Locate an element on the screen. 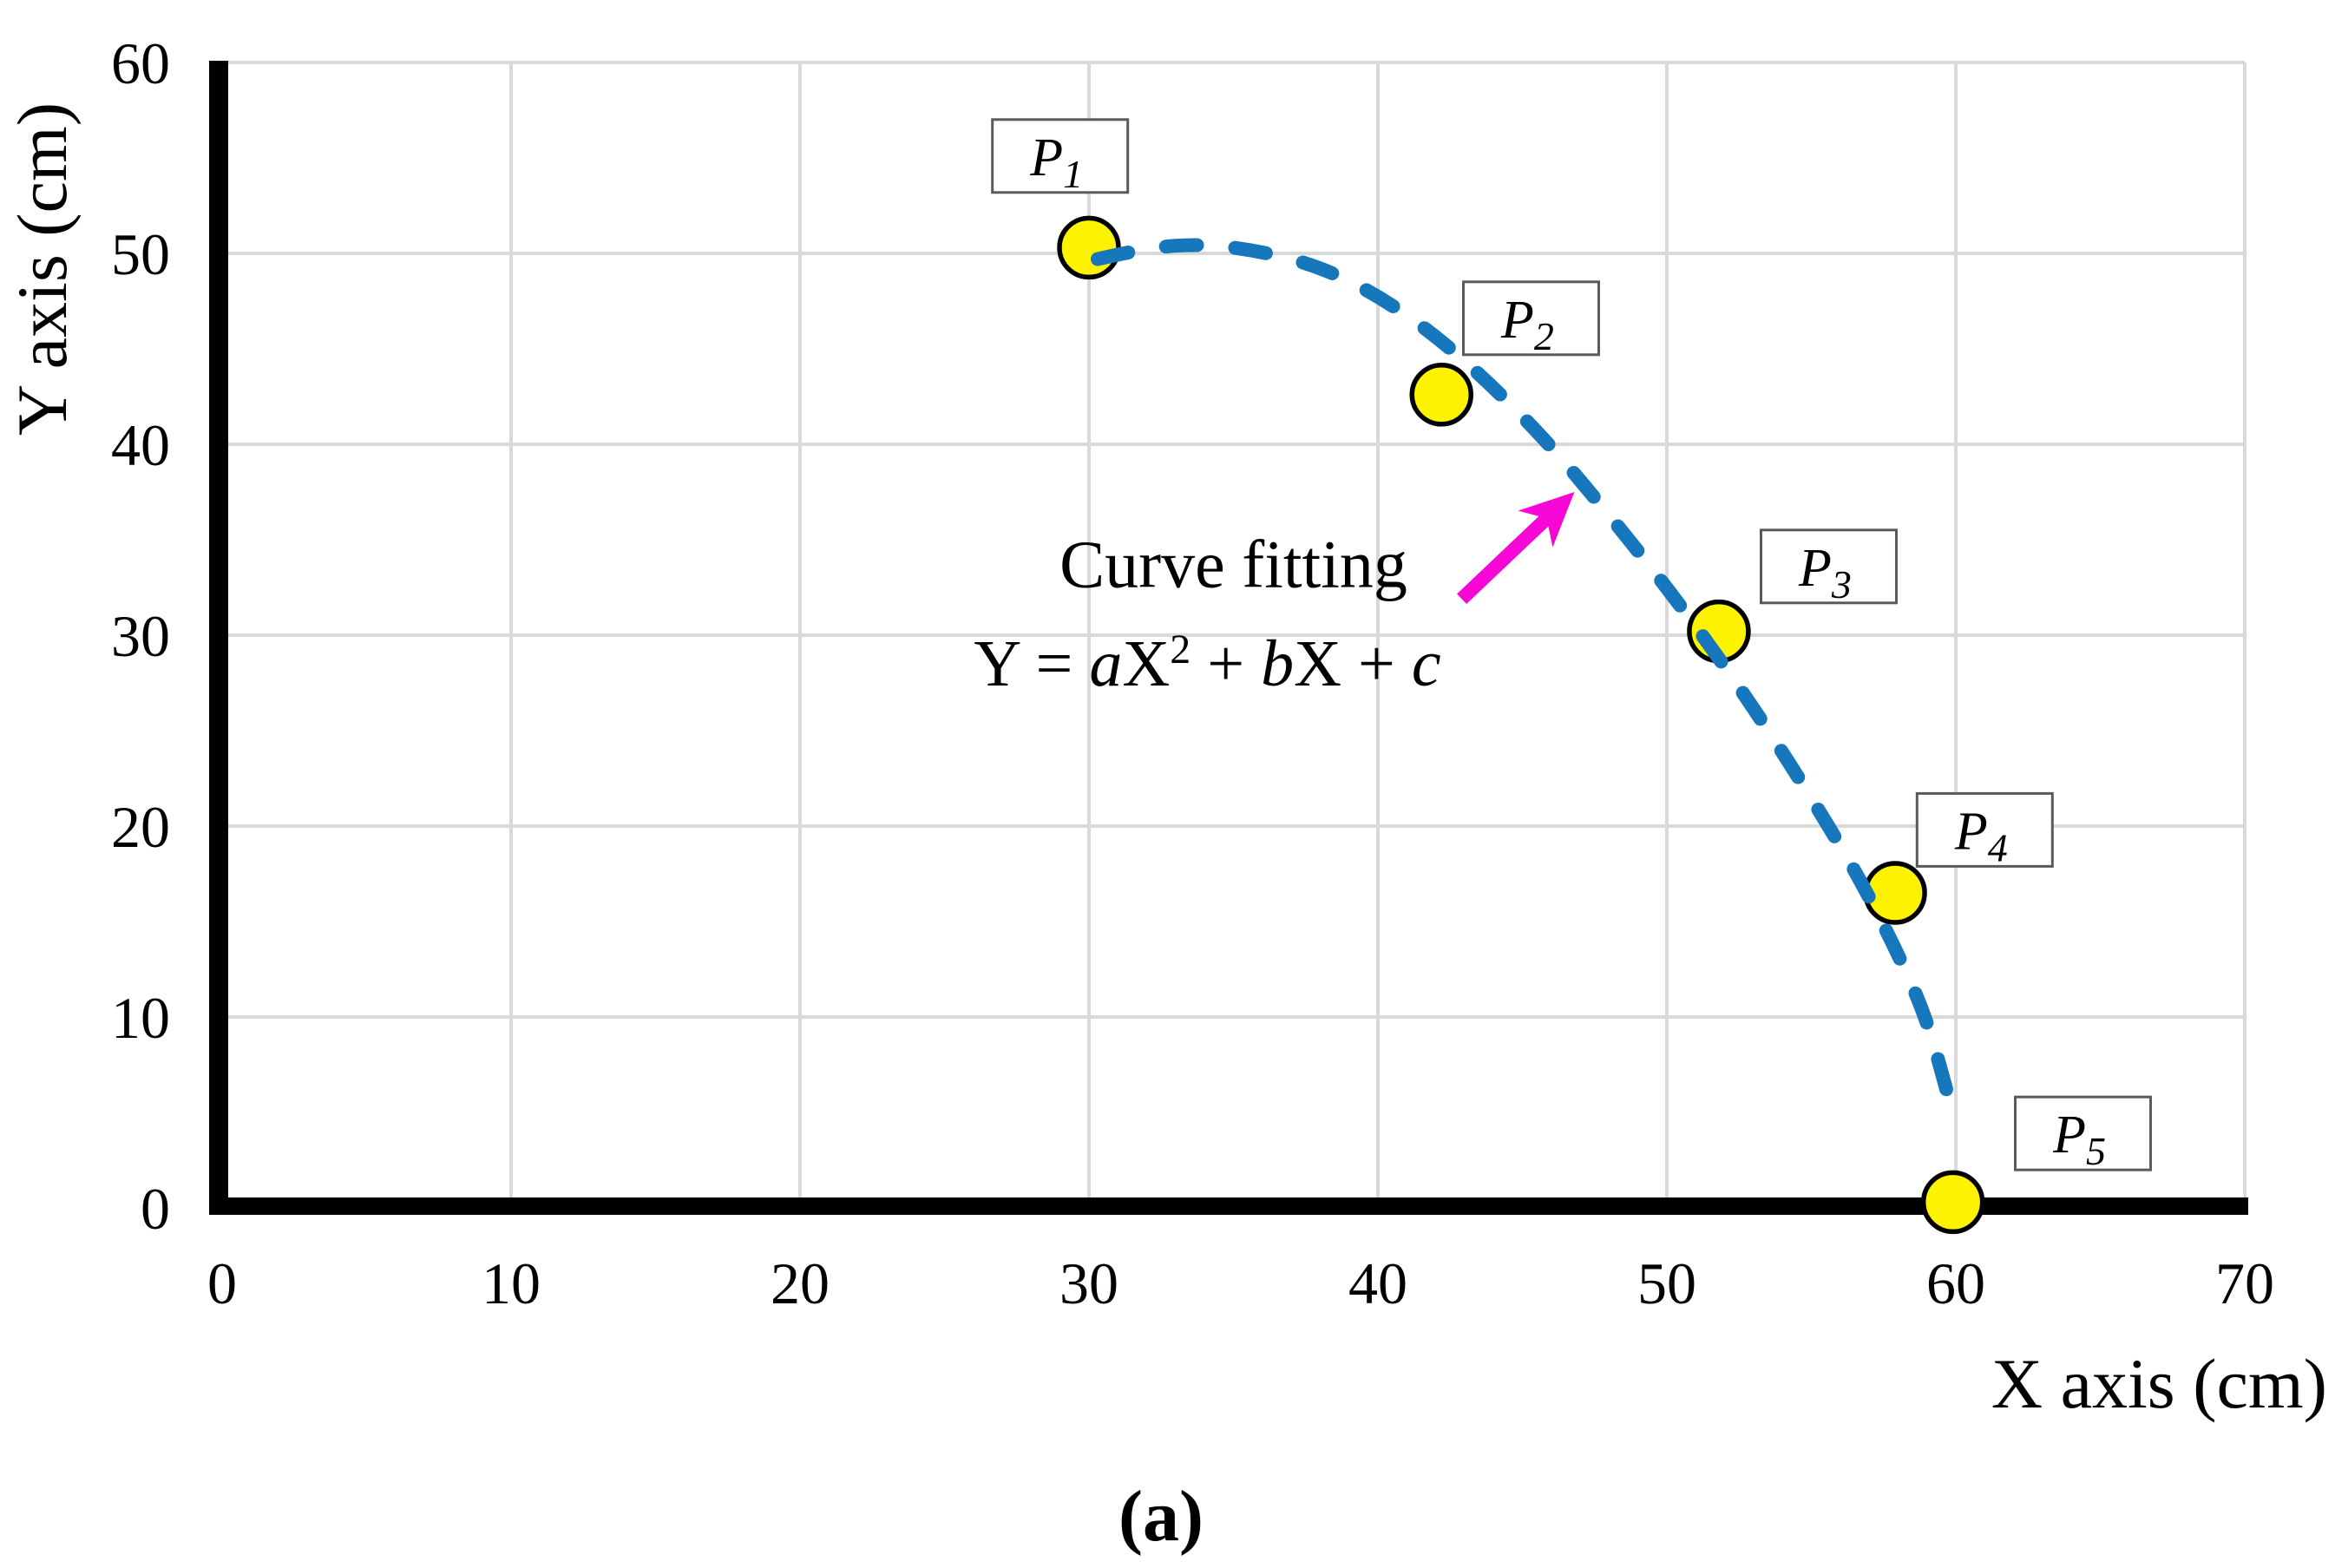 This screenshot has height=1568, width=2335. x-axis-line is located at coordinates (1229, 1206).